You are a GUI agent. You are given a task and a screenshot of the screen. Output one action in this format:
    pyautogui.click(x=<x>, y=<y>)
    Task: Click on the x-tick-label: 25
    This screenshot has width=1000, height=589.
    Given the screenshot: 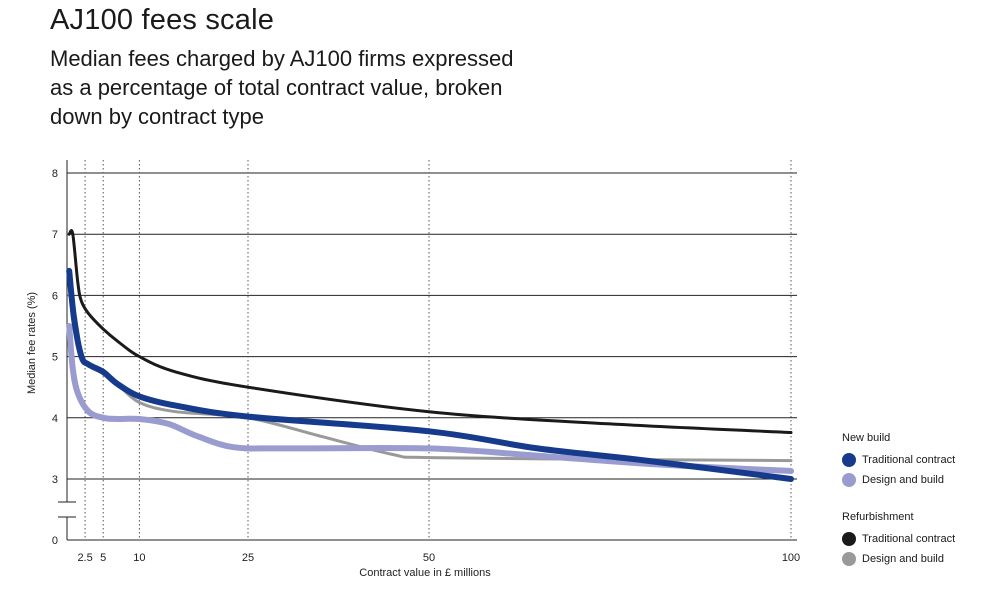 What is the action you would take?
    pyautogui.click(x=248, y=558)
    